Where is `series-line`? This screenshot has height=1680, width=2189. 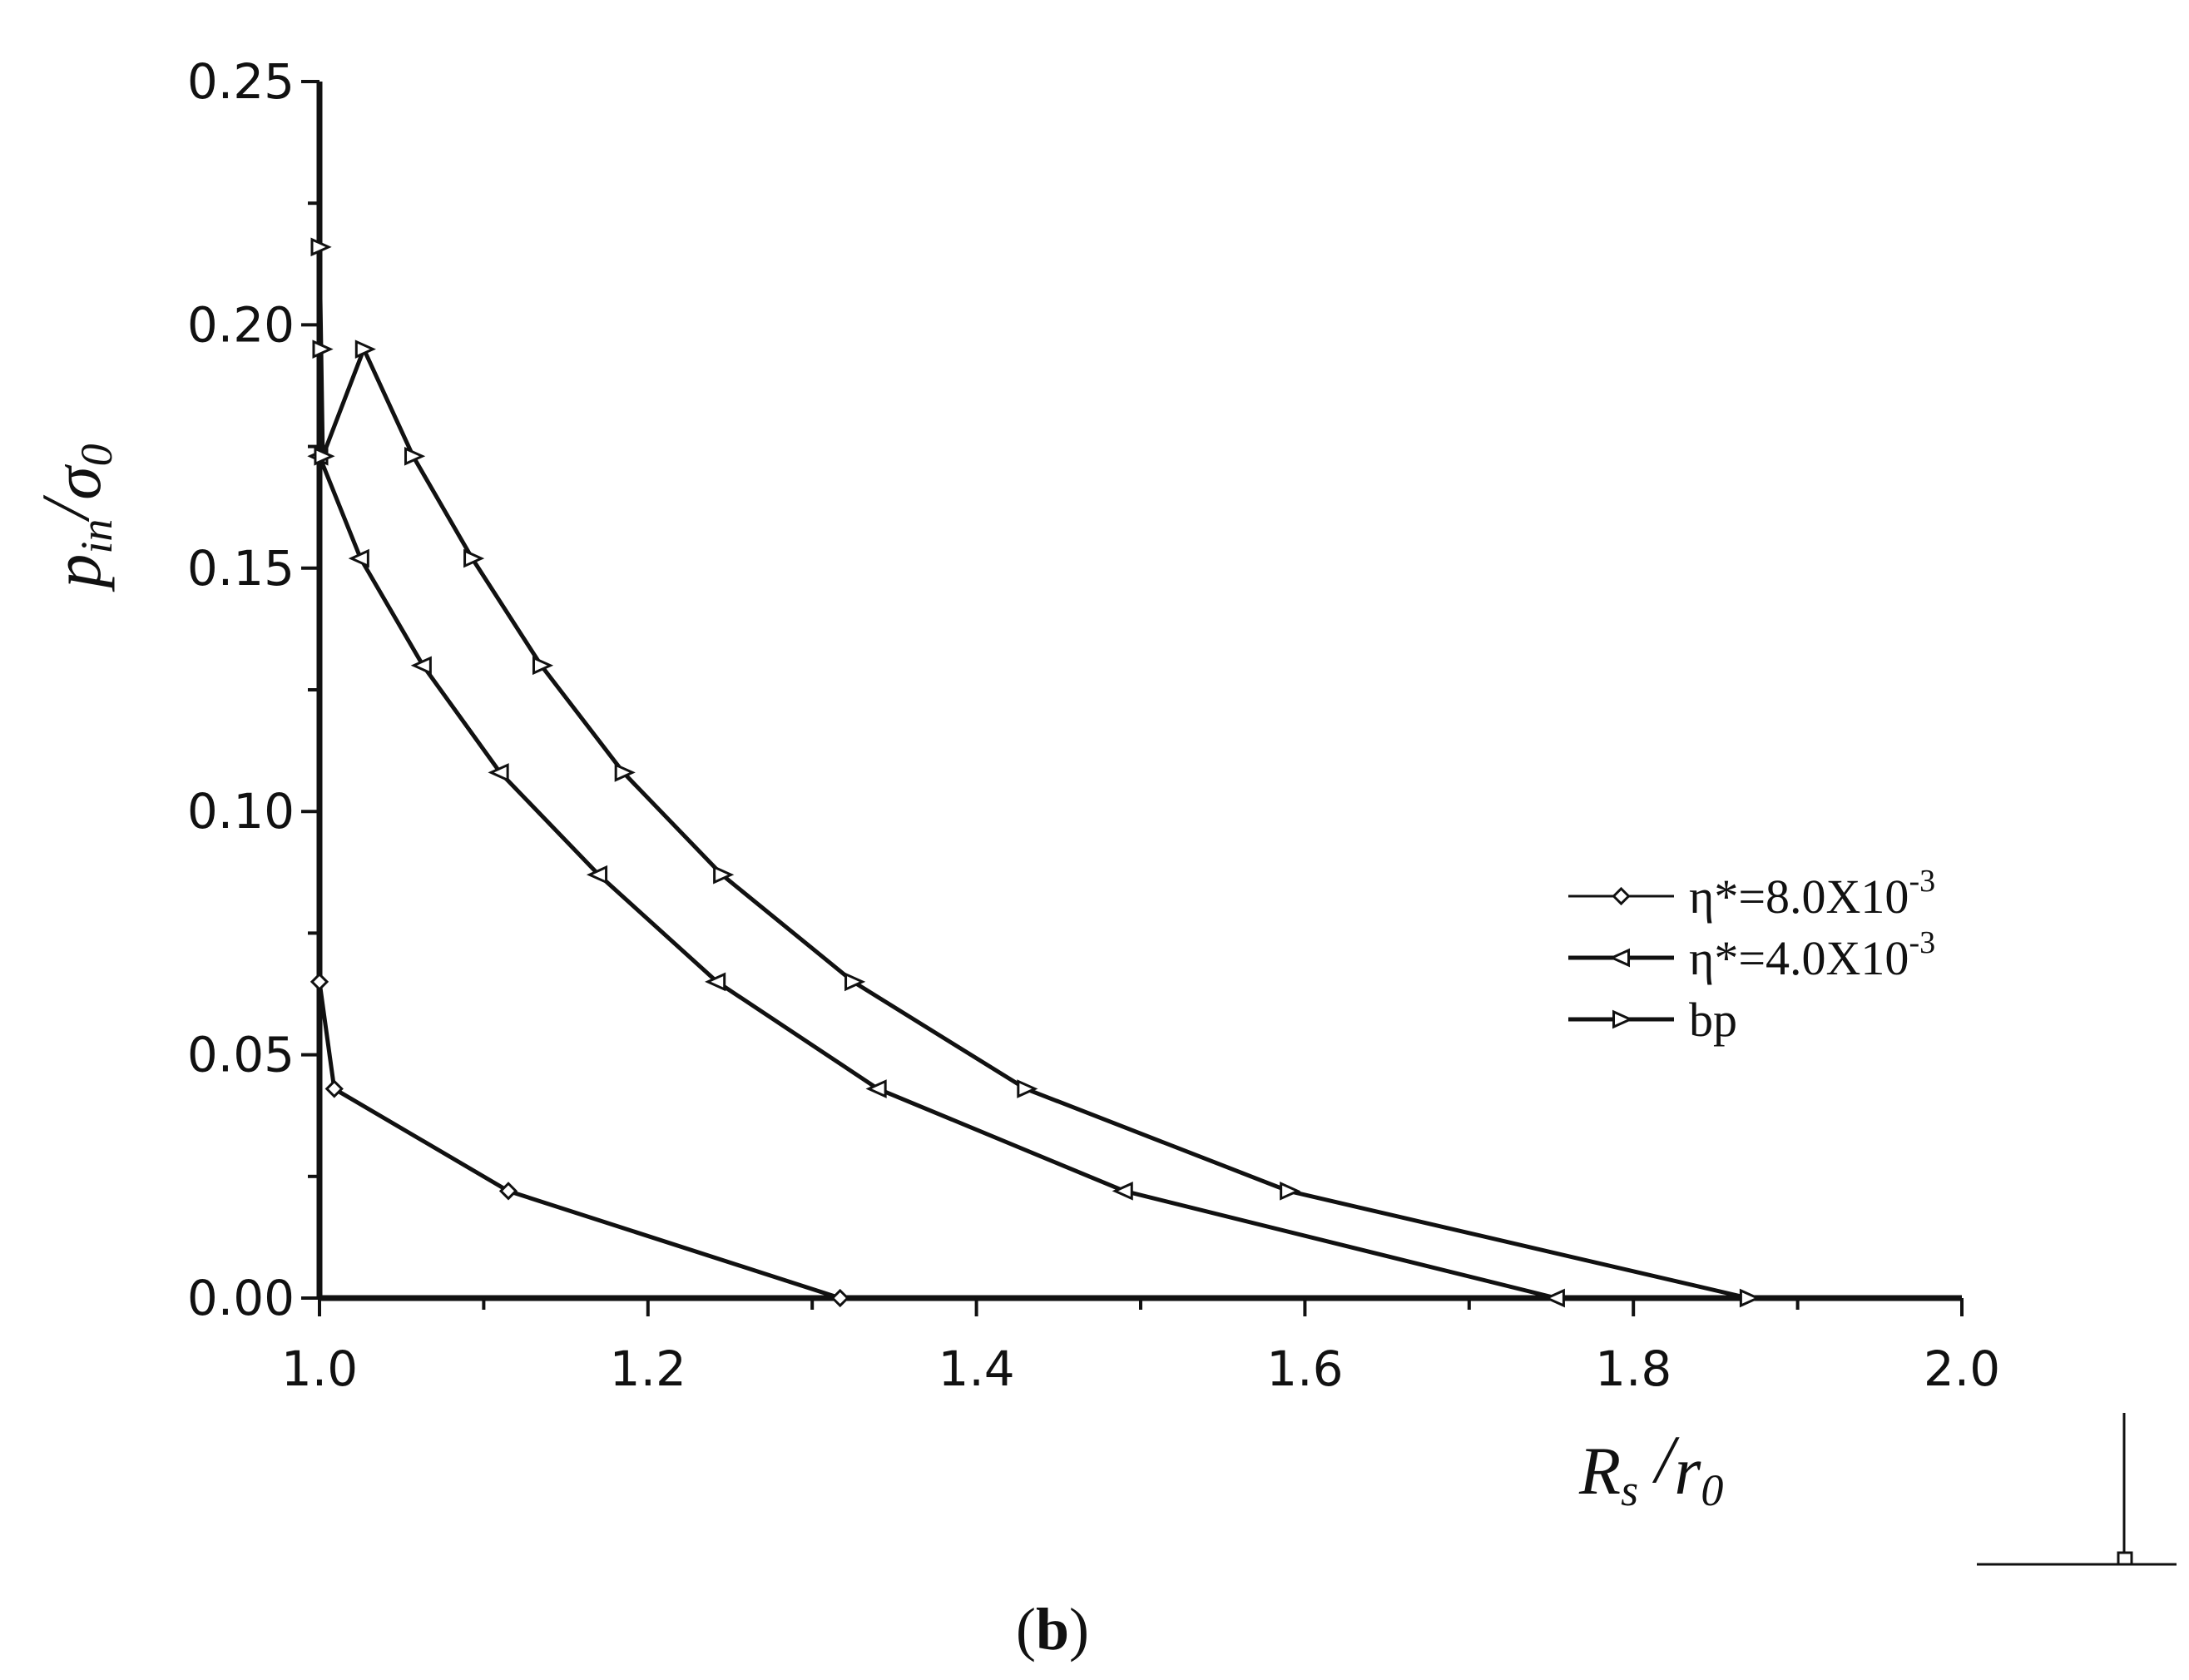
series-line is located at coordinates (579, 1141).